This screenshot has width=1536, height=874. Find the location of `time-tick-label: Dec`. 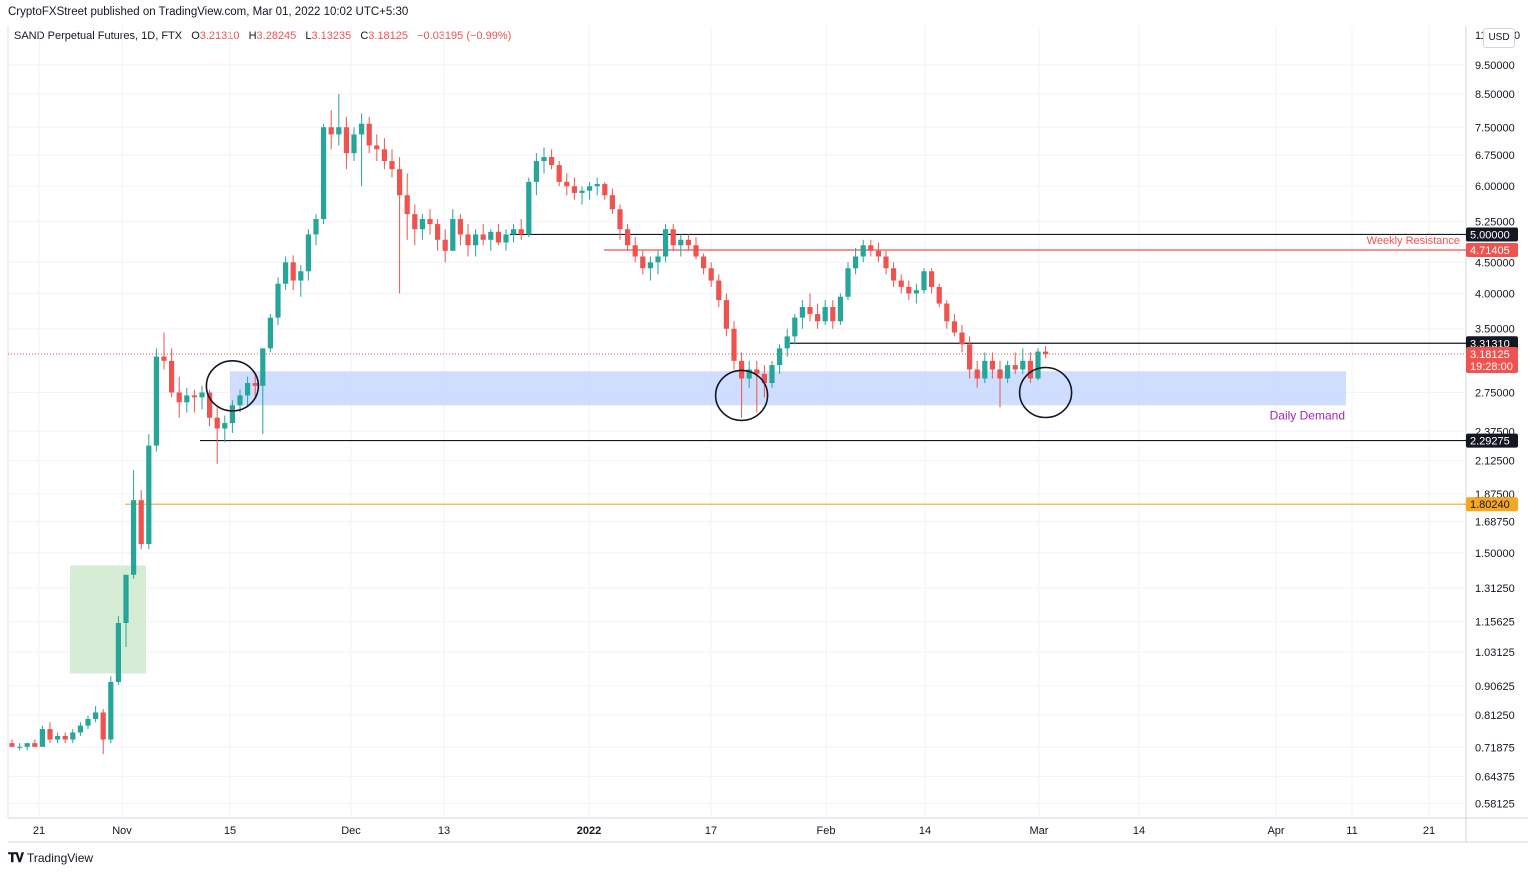

time-tick-label: Dec is located at coordinates (351, 831).